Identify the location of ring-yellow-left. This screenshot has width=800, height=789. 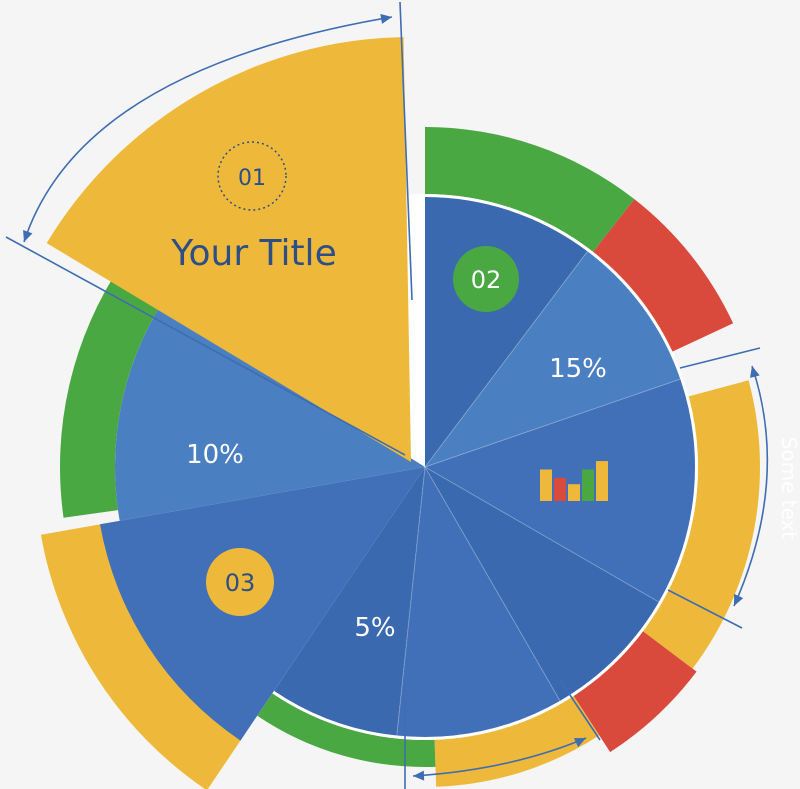
(143, 655).